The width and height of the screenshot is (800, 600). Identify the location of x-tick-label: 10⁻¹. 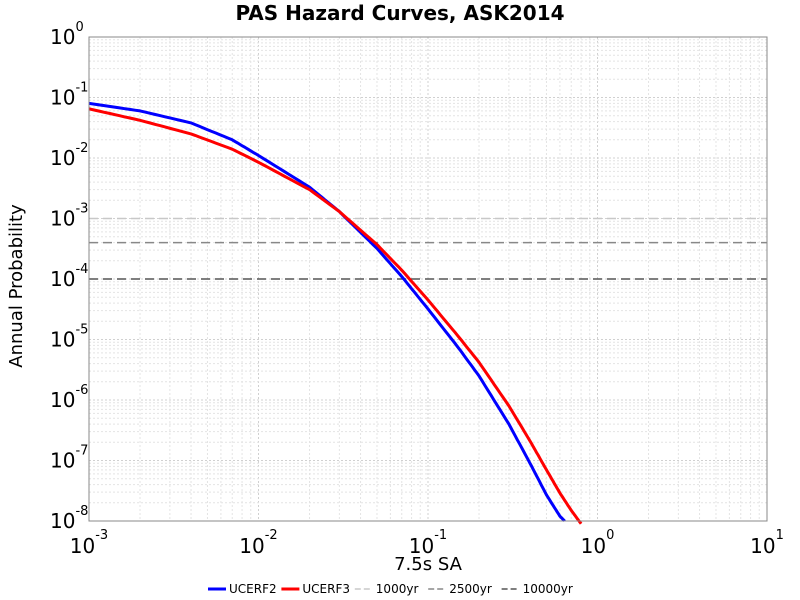
(428, 543).